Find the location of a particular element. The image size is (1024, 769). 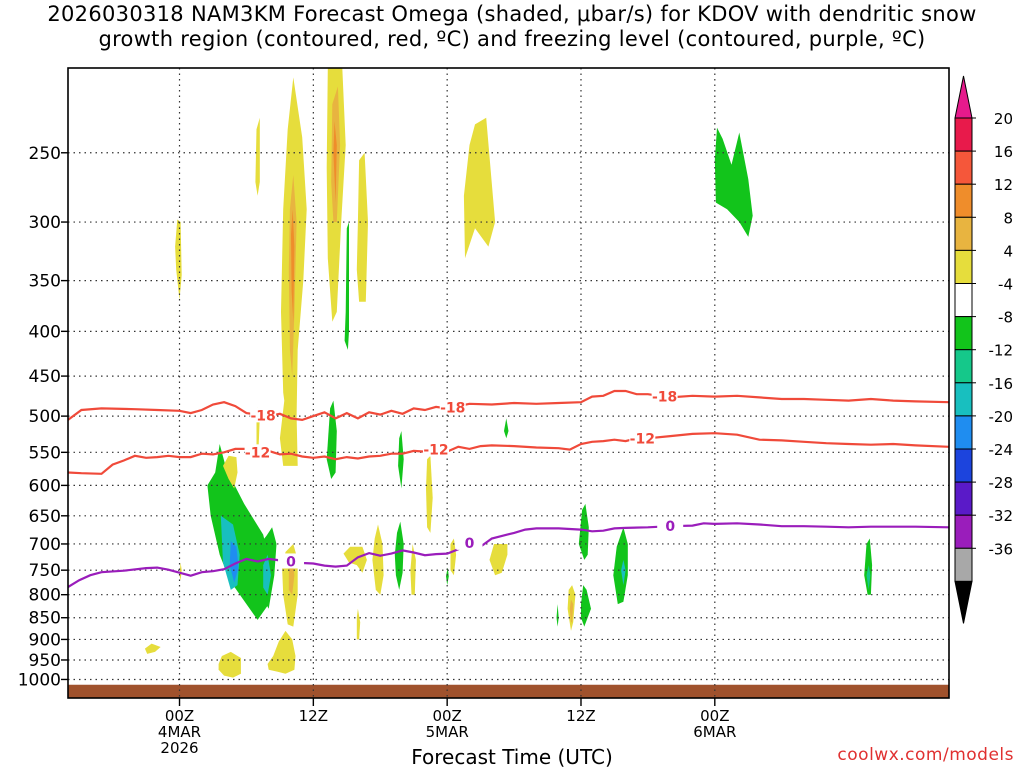

x-tick-label-0-2: 2026 is located at coordinates (179, 748).